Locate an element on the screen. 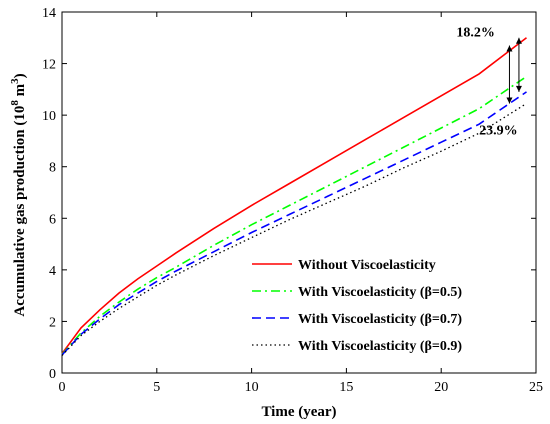 The height and width of the screenshot is (424, 550). y-axis-label-main: Accumulative gas production (10 is located at coordinates (20, 211).